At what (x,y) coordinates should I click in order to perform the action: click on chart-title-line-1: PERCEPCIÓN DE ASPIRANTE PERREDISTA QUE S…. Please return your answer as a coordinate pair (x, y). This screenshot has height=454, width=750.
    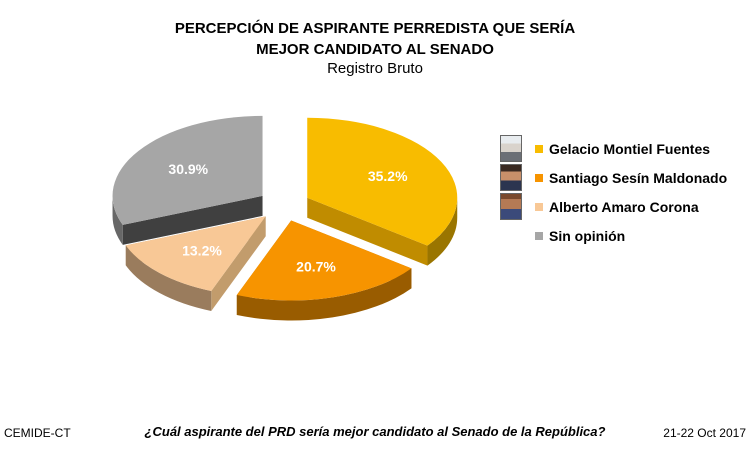
    Looking at the image, I should click on (375, 28).